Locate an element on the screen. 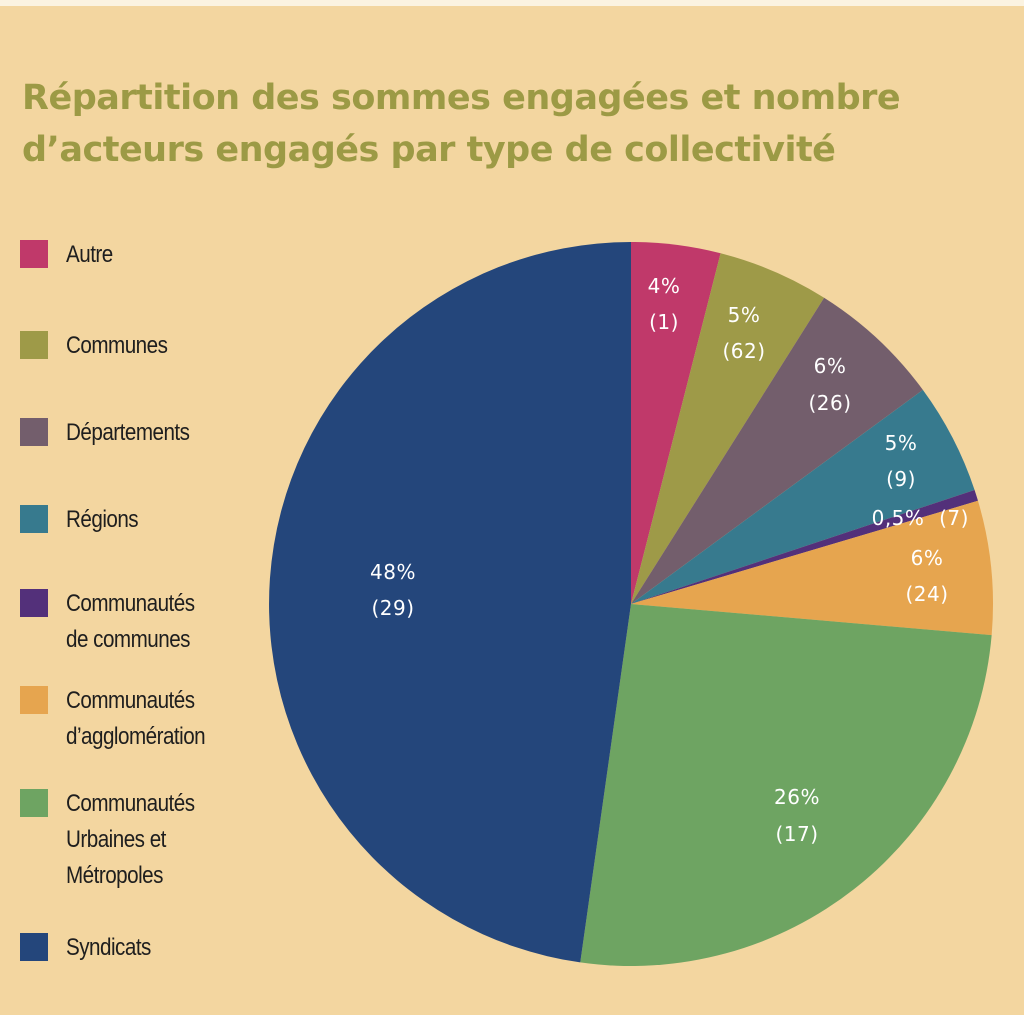  slice-count-label: (62) is located at coordinates (743, 351).